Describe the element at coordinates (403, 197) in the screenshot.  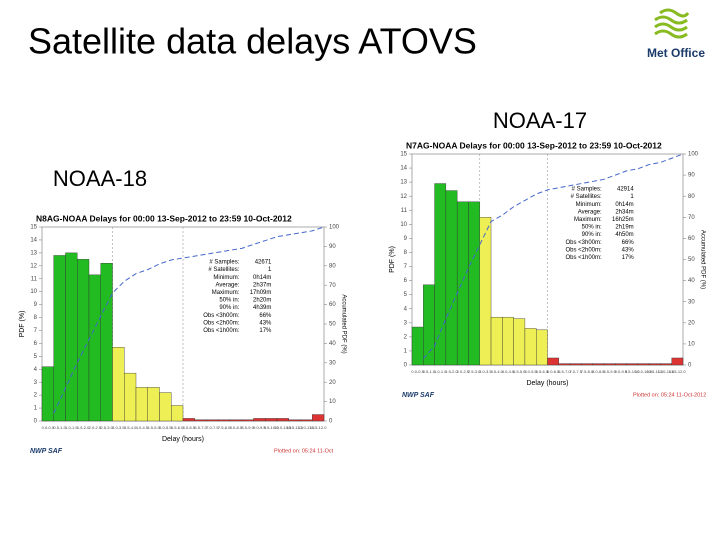
I see `y-tick-label: 12` at that location.